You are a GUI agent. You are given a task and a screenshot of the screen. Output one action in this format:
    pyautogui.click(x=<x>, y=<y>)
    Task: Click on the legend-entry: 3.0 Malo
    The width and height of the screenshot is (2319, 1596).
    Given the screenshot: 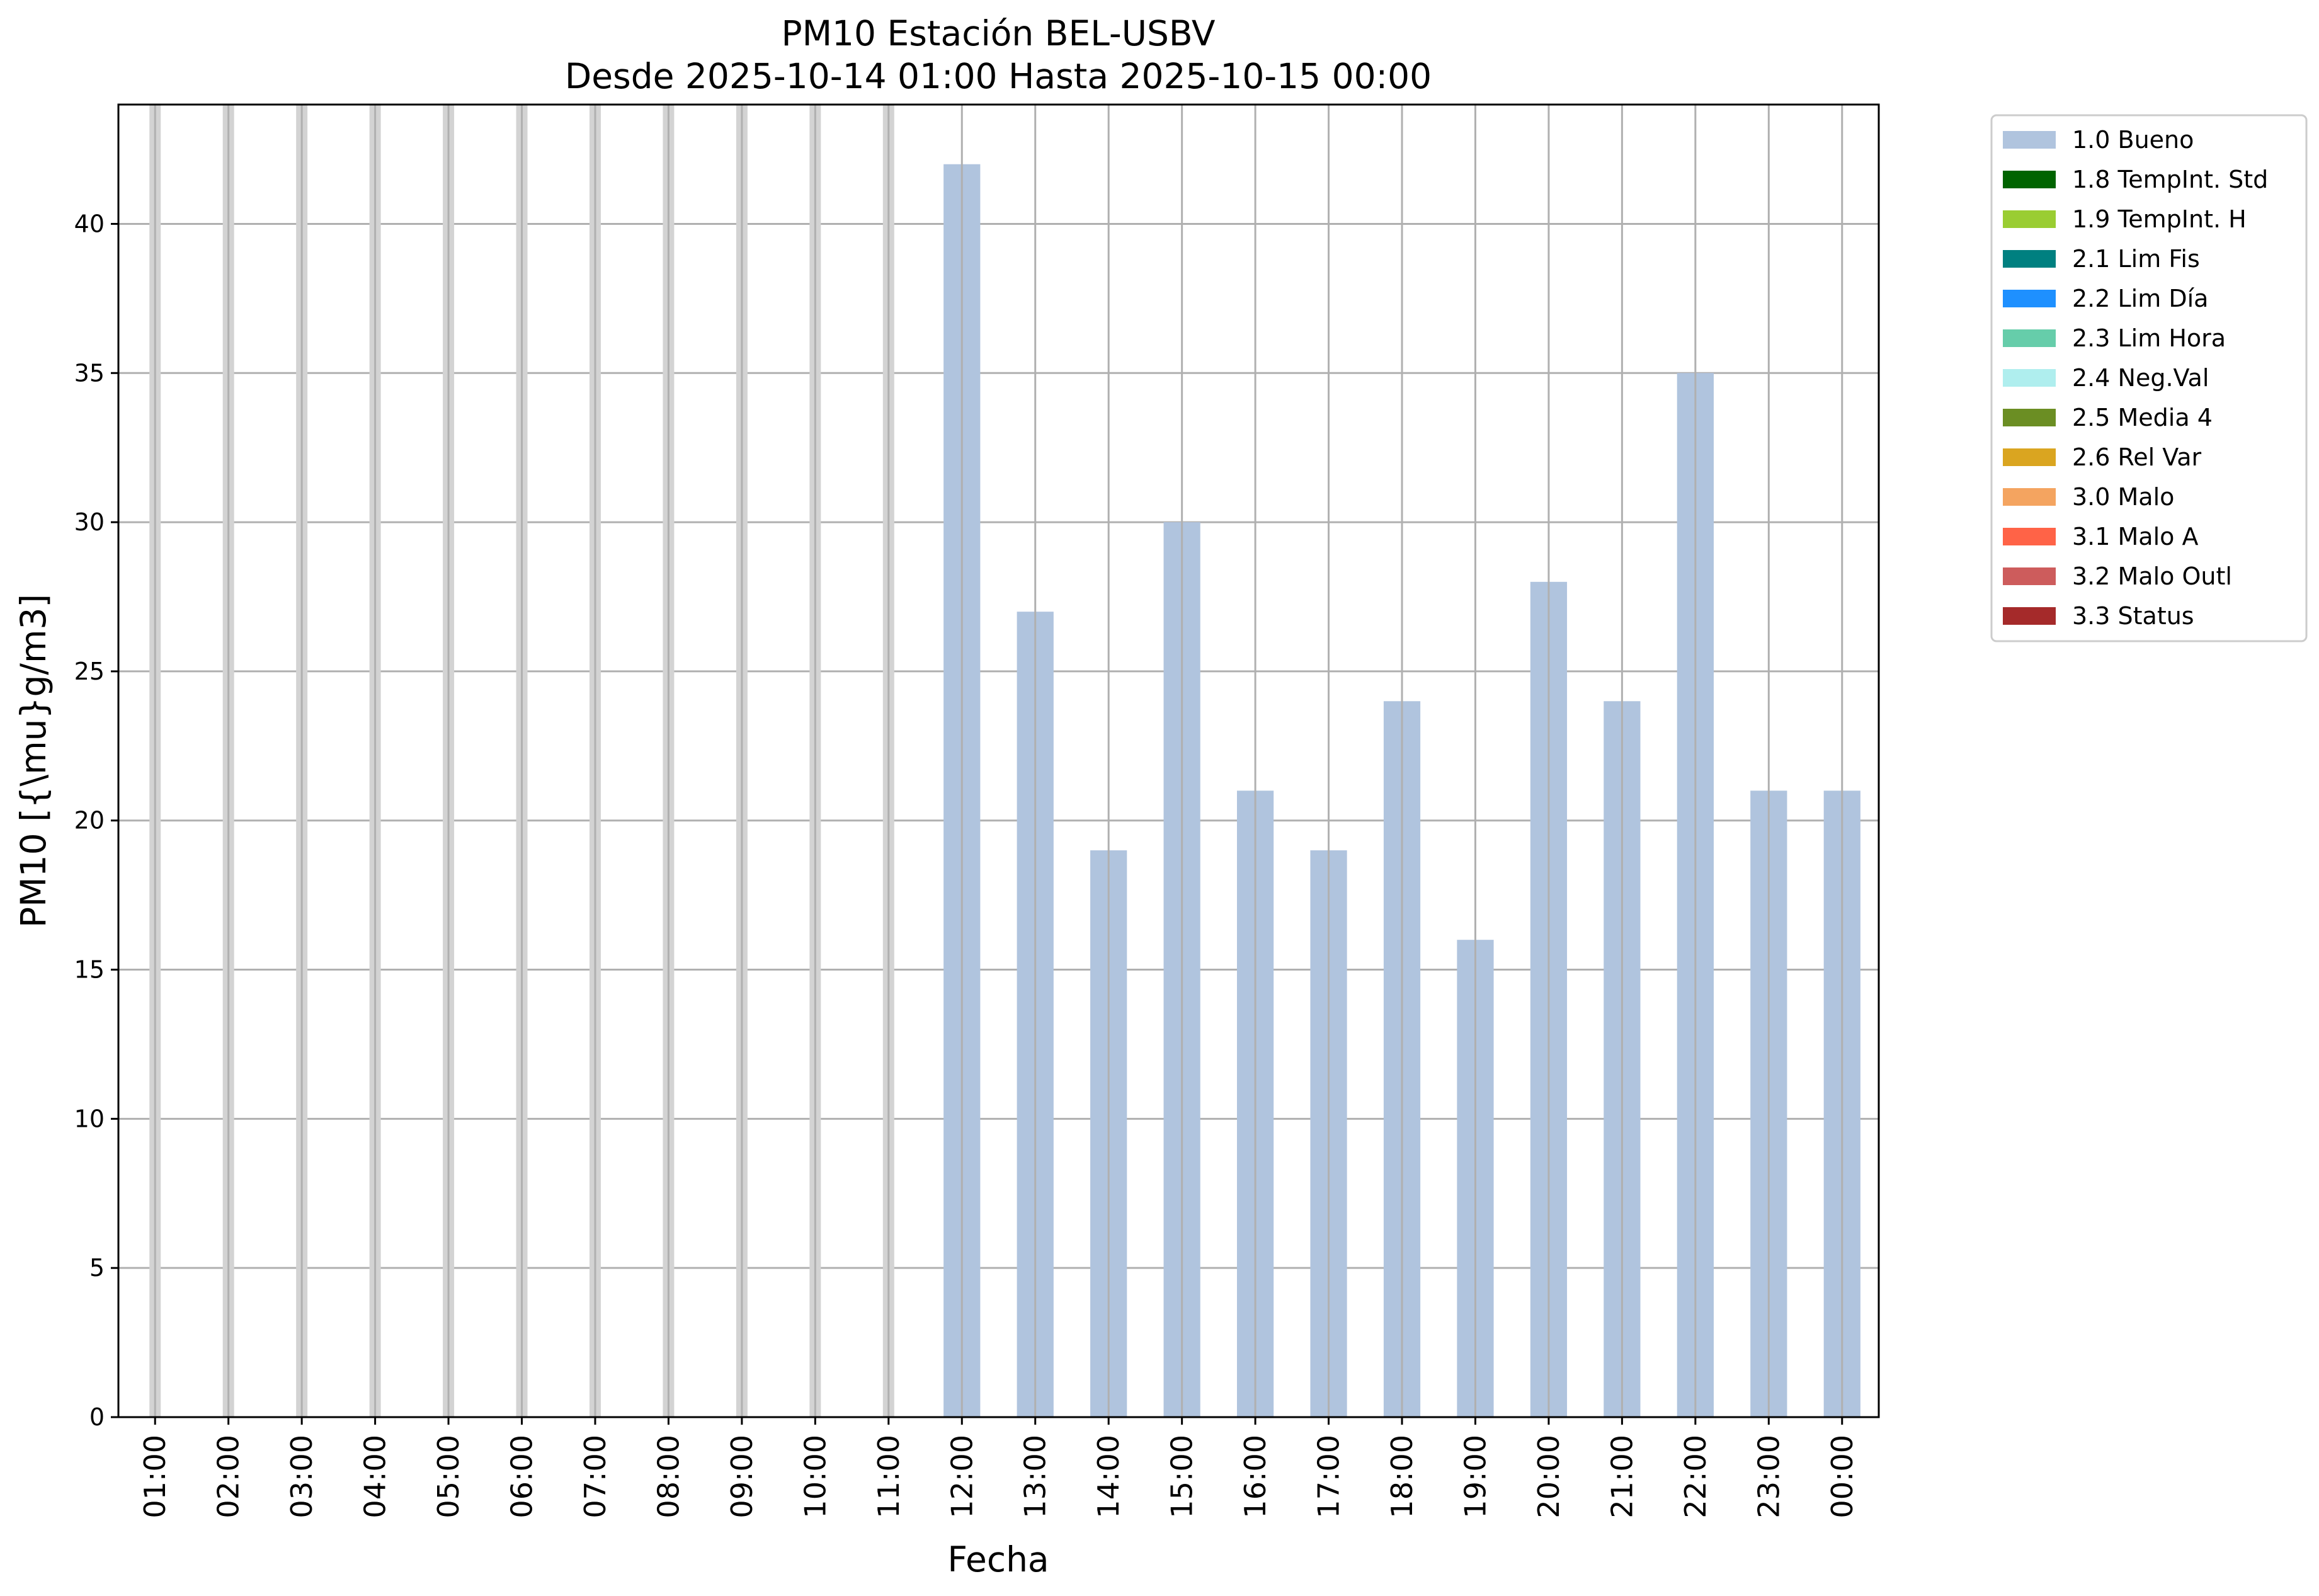 What is the action you would take?
    pyautogui.click(x=2123, y=497)
    